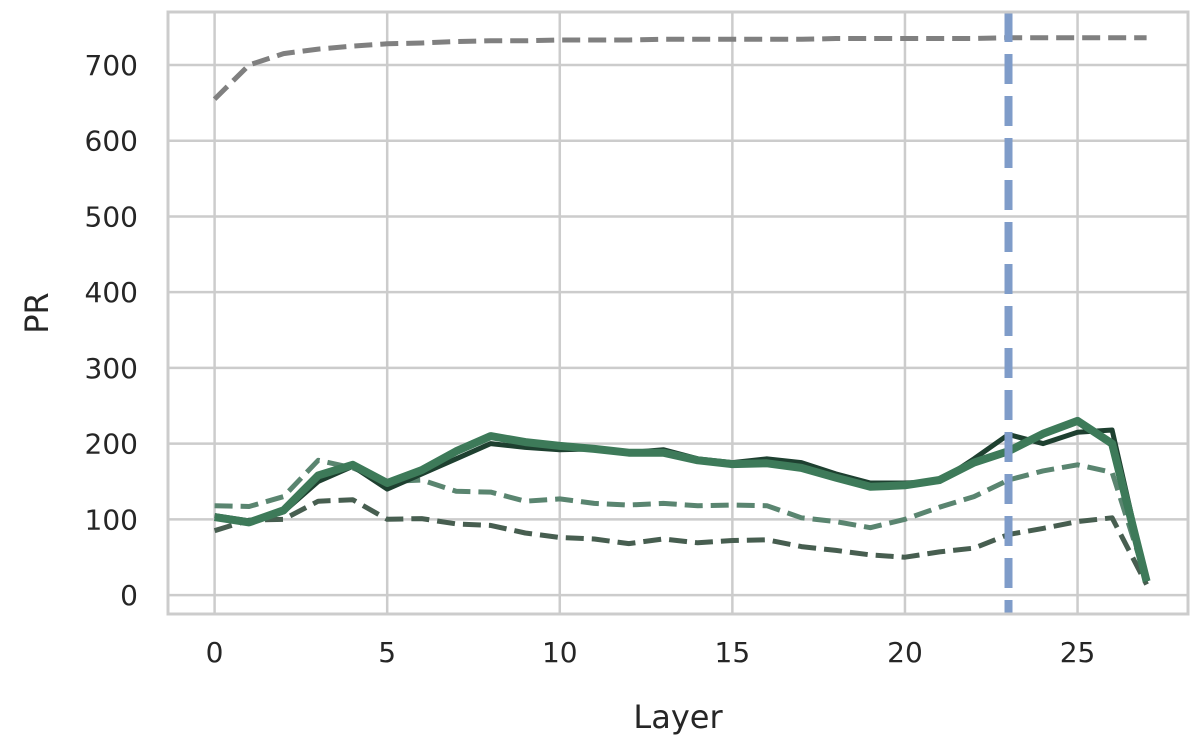 Image resolution: width=1200 pixels, height=750 pixels. What do you see at coordinates (111, 141) in the screenshot?
I see `y-tick-label: 600` at bounding box center [111, 141].